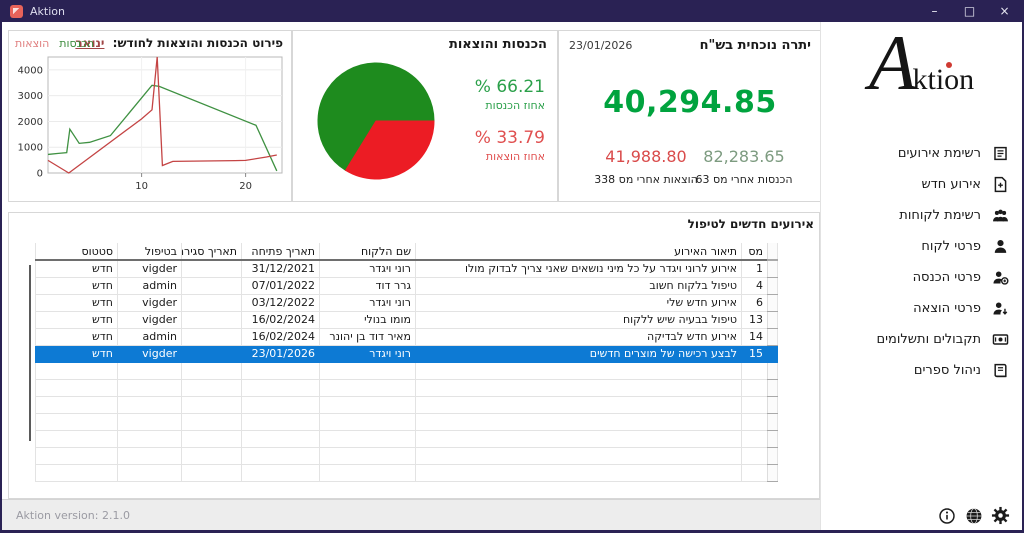 This screenshot has height=533, width=1024. What do you see at coordinates (1000, 515) in the screenshot?
I see `settings-gear-icon` at bounding box center [1000, 515].